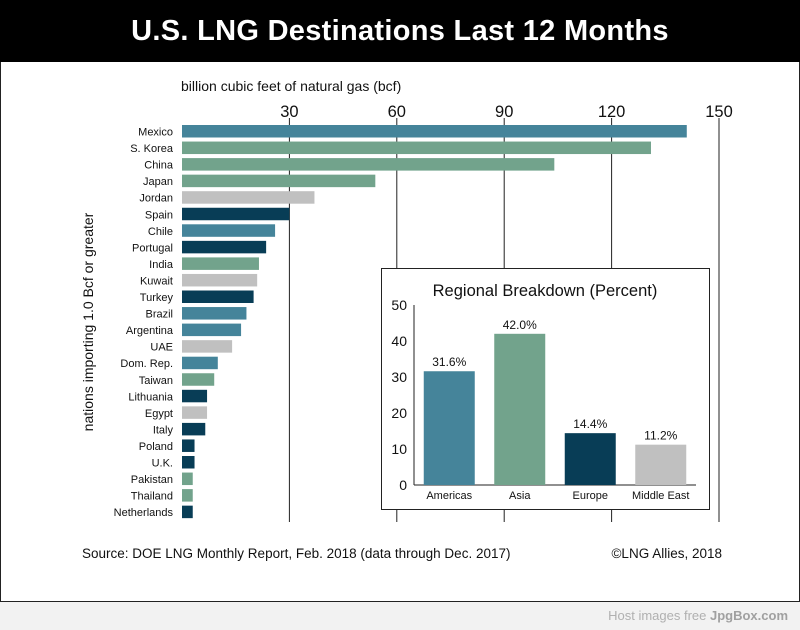  Describe the element at coordinates (520, 325) in the screenshot. I see `inset-value-label: 42.0%` at that location.